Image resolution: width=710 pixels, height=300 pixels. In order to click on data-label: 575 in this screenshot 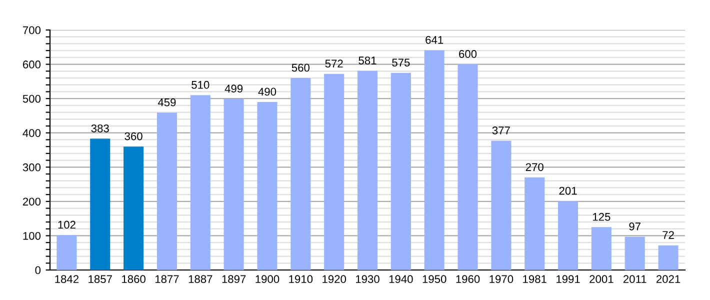, I will do `click(401, 62)`.